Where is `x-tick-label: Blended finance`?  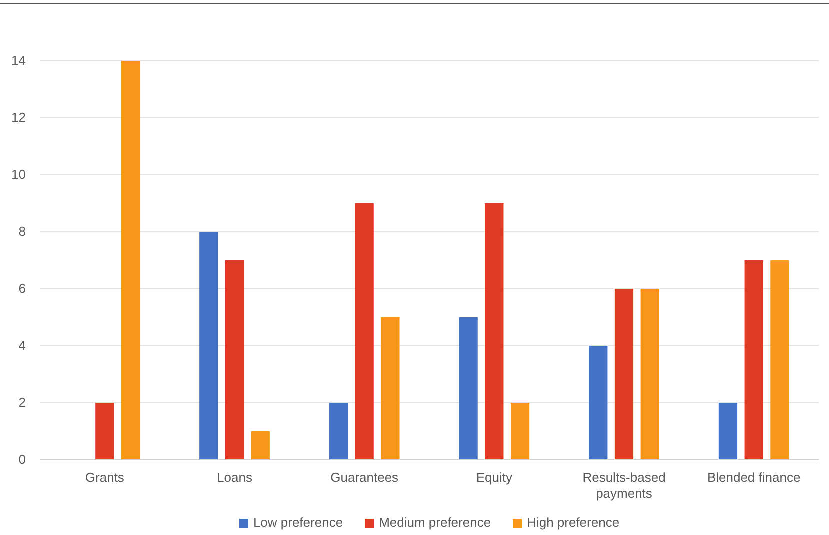
x-tick-label: Blended finance is located at coordinates (754, 478).